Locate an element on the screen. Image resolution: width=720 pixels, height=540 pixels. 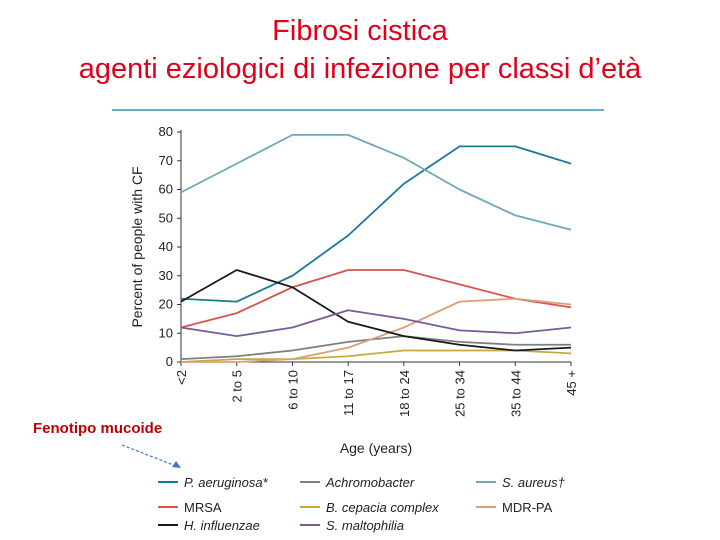
y-axis-label: Percent of people with CF is located at coordinates (137, 246).